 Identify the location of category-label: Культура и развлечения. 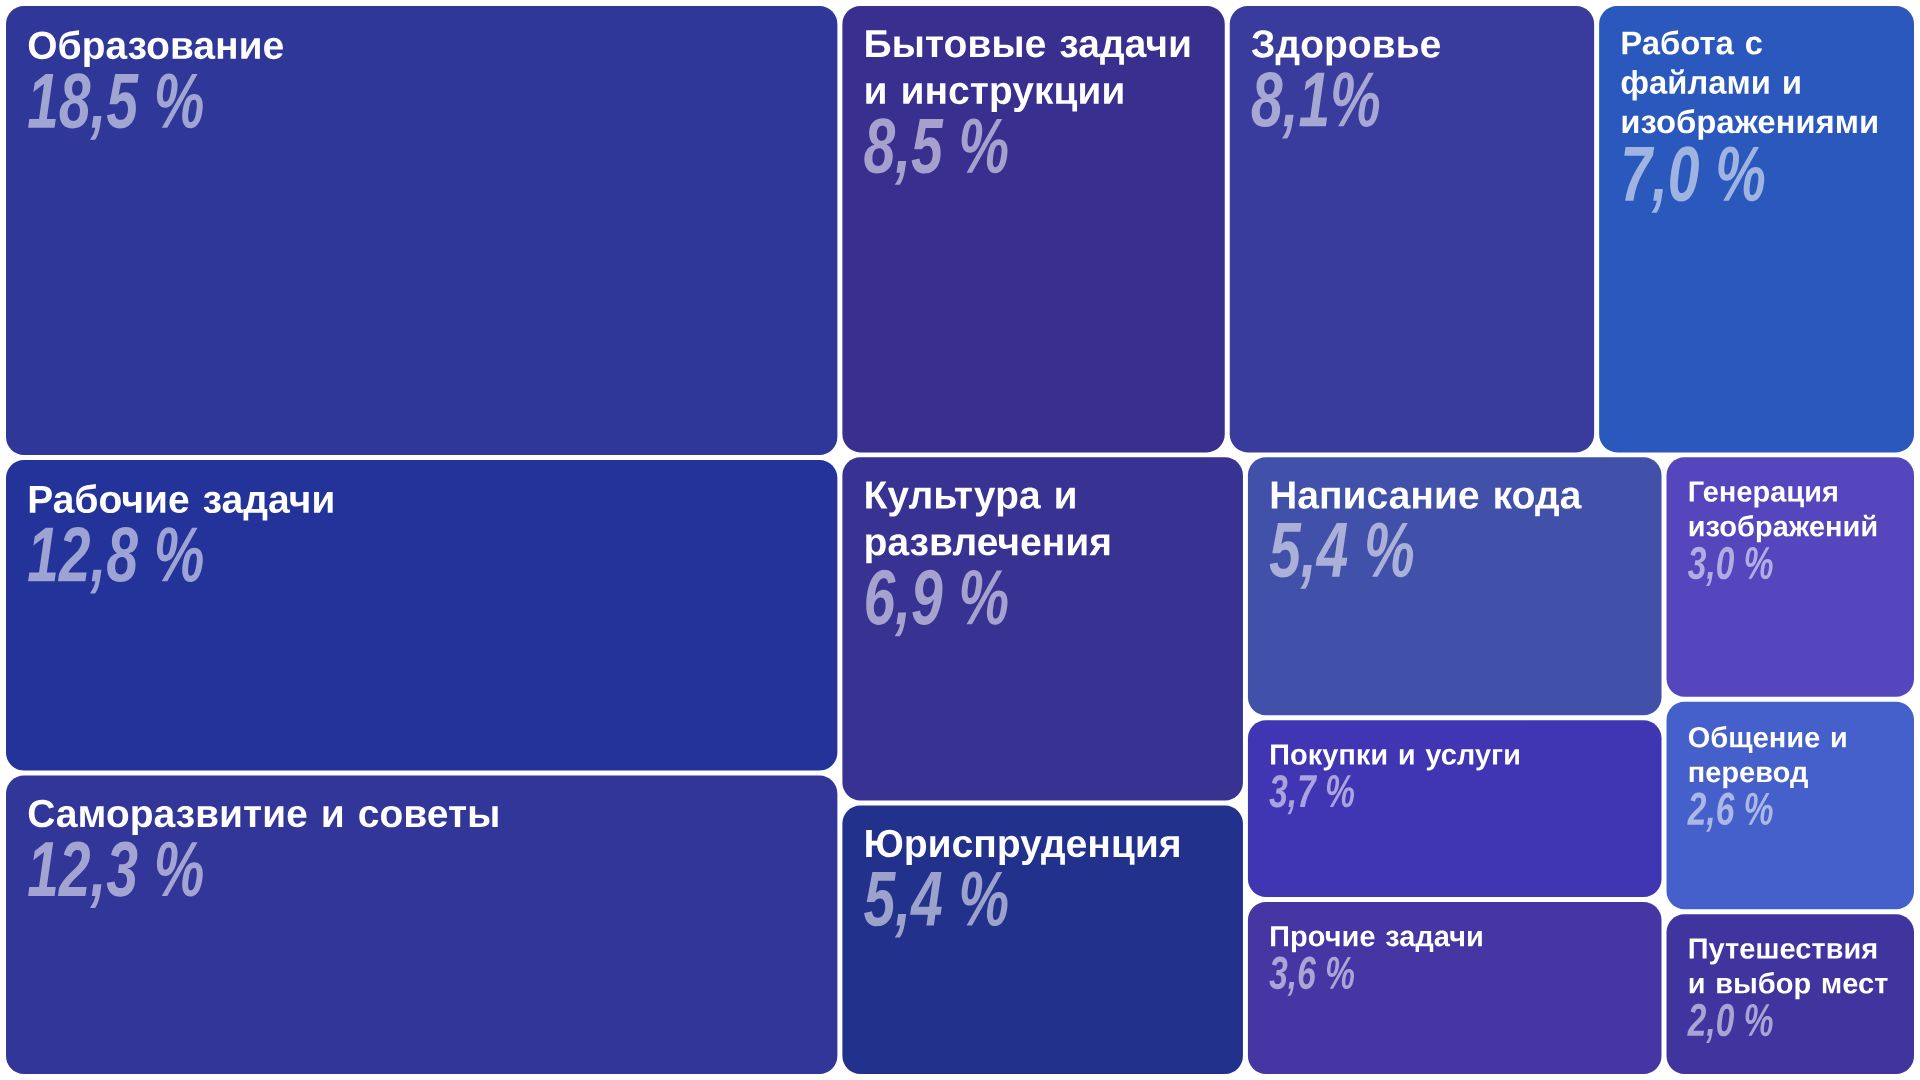
(988, 522).